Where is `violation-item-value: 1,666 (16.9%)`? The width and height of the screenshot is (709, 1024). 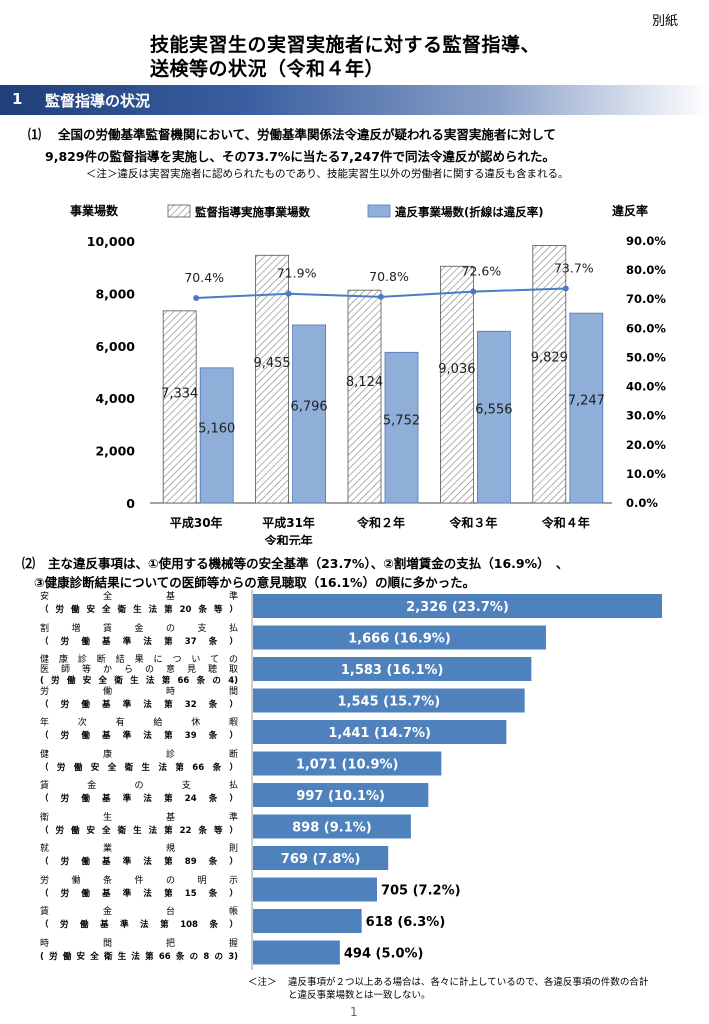
violation-item-value: 1,666 (16.9%) is located at coordinates (399, 639).